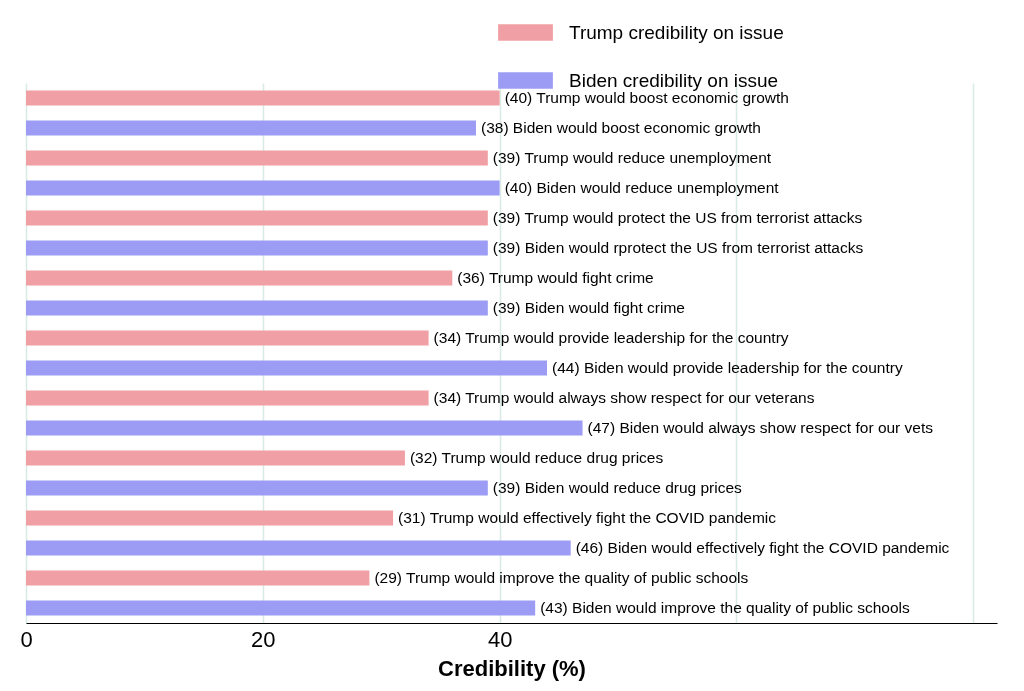 The image size is (1024, 691). What do you see at coordinates (677, 217) in the screenshot?
I see `text: (39) Trump would protect the US from terrorist attacks` at bounding box center [677, 217].